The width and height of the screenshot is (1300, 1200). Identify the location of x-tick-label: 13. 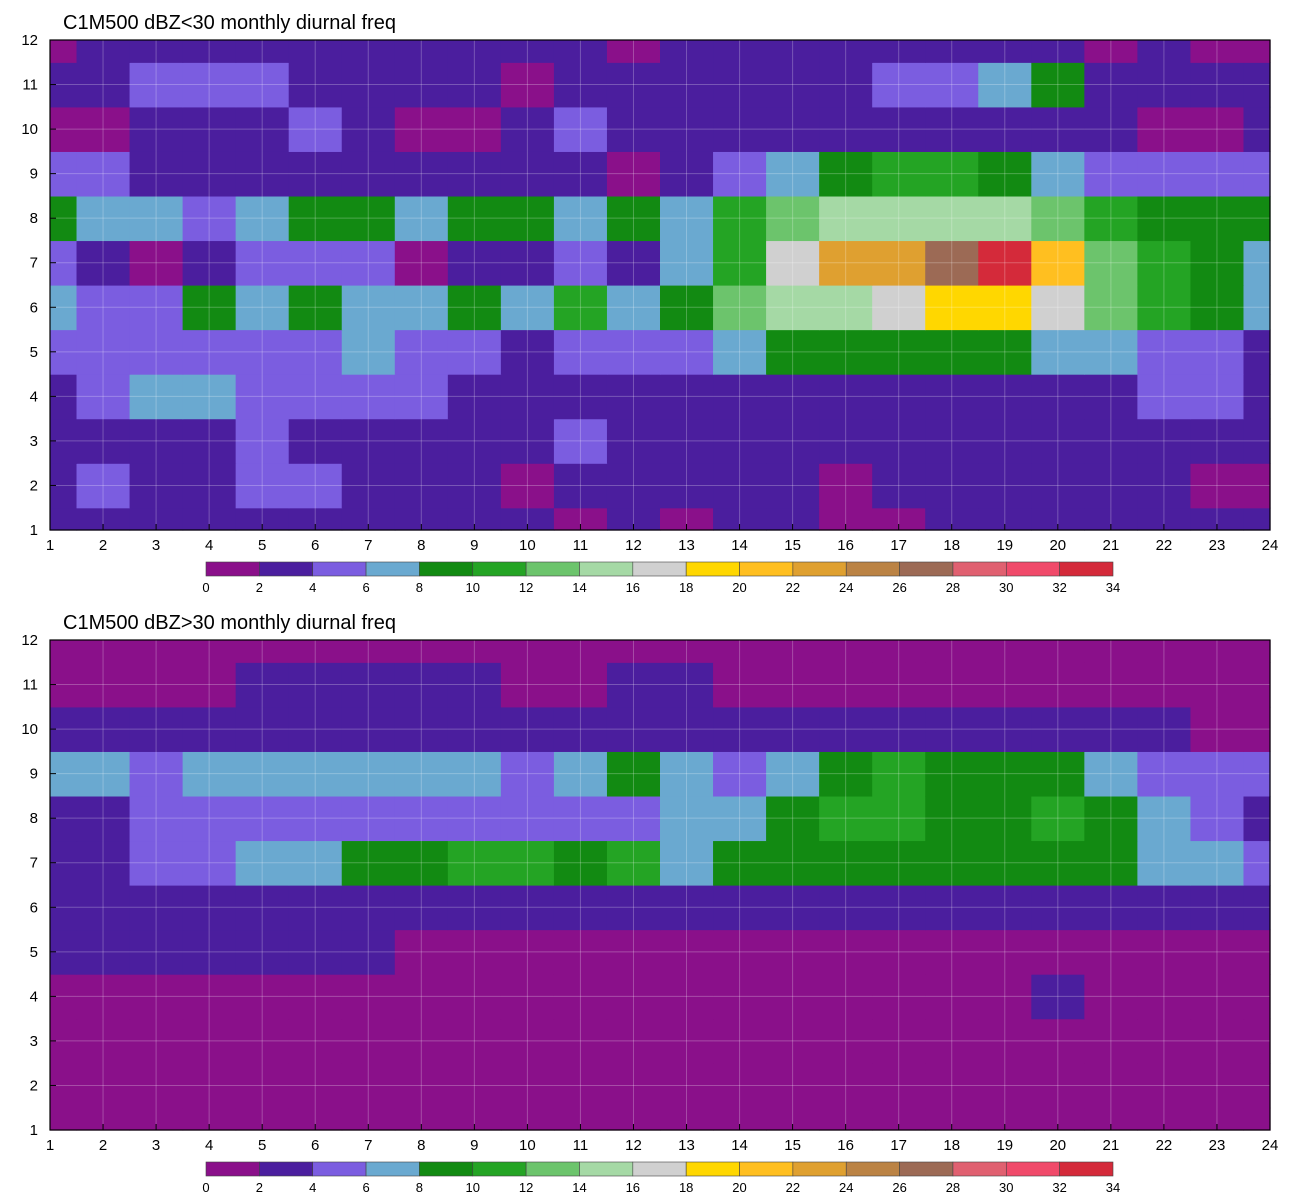
(686, 1145).